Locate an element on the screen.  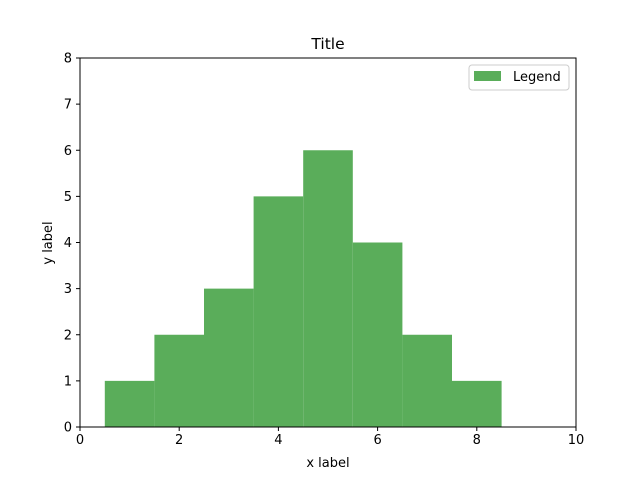
y-tick-label: 6 is located at coordinates (68, 151).